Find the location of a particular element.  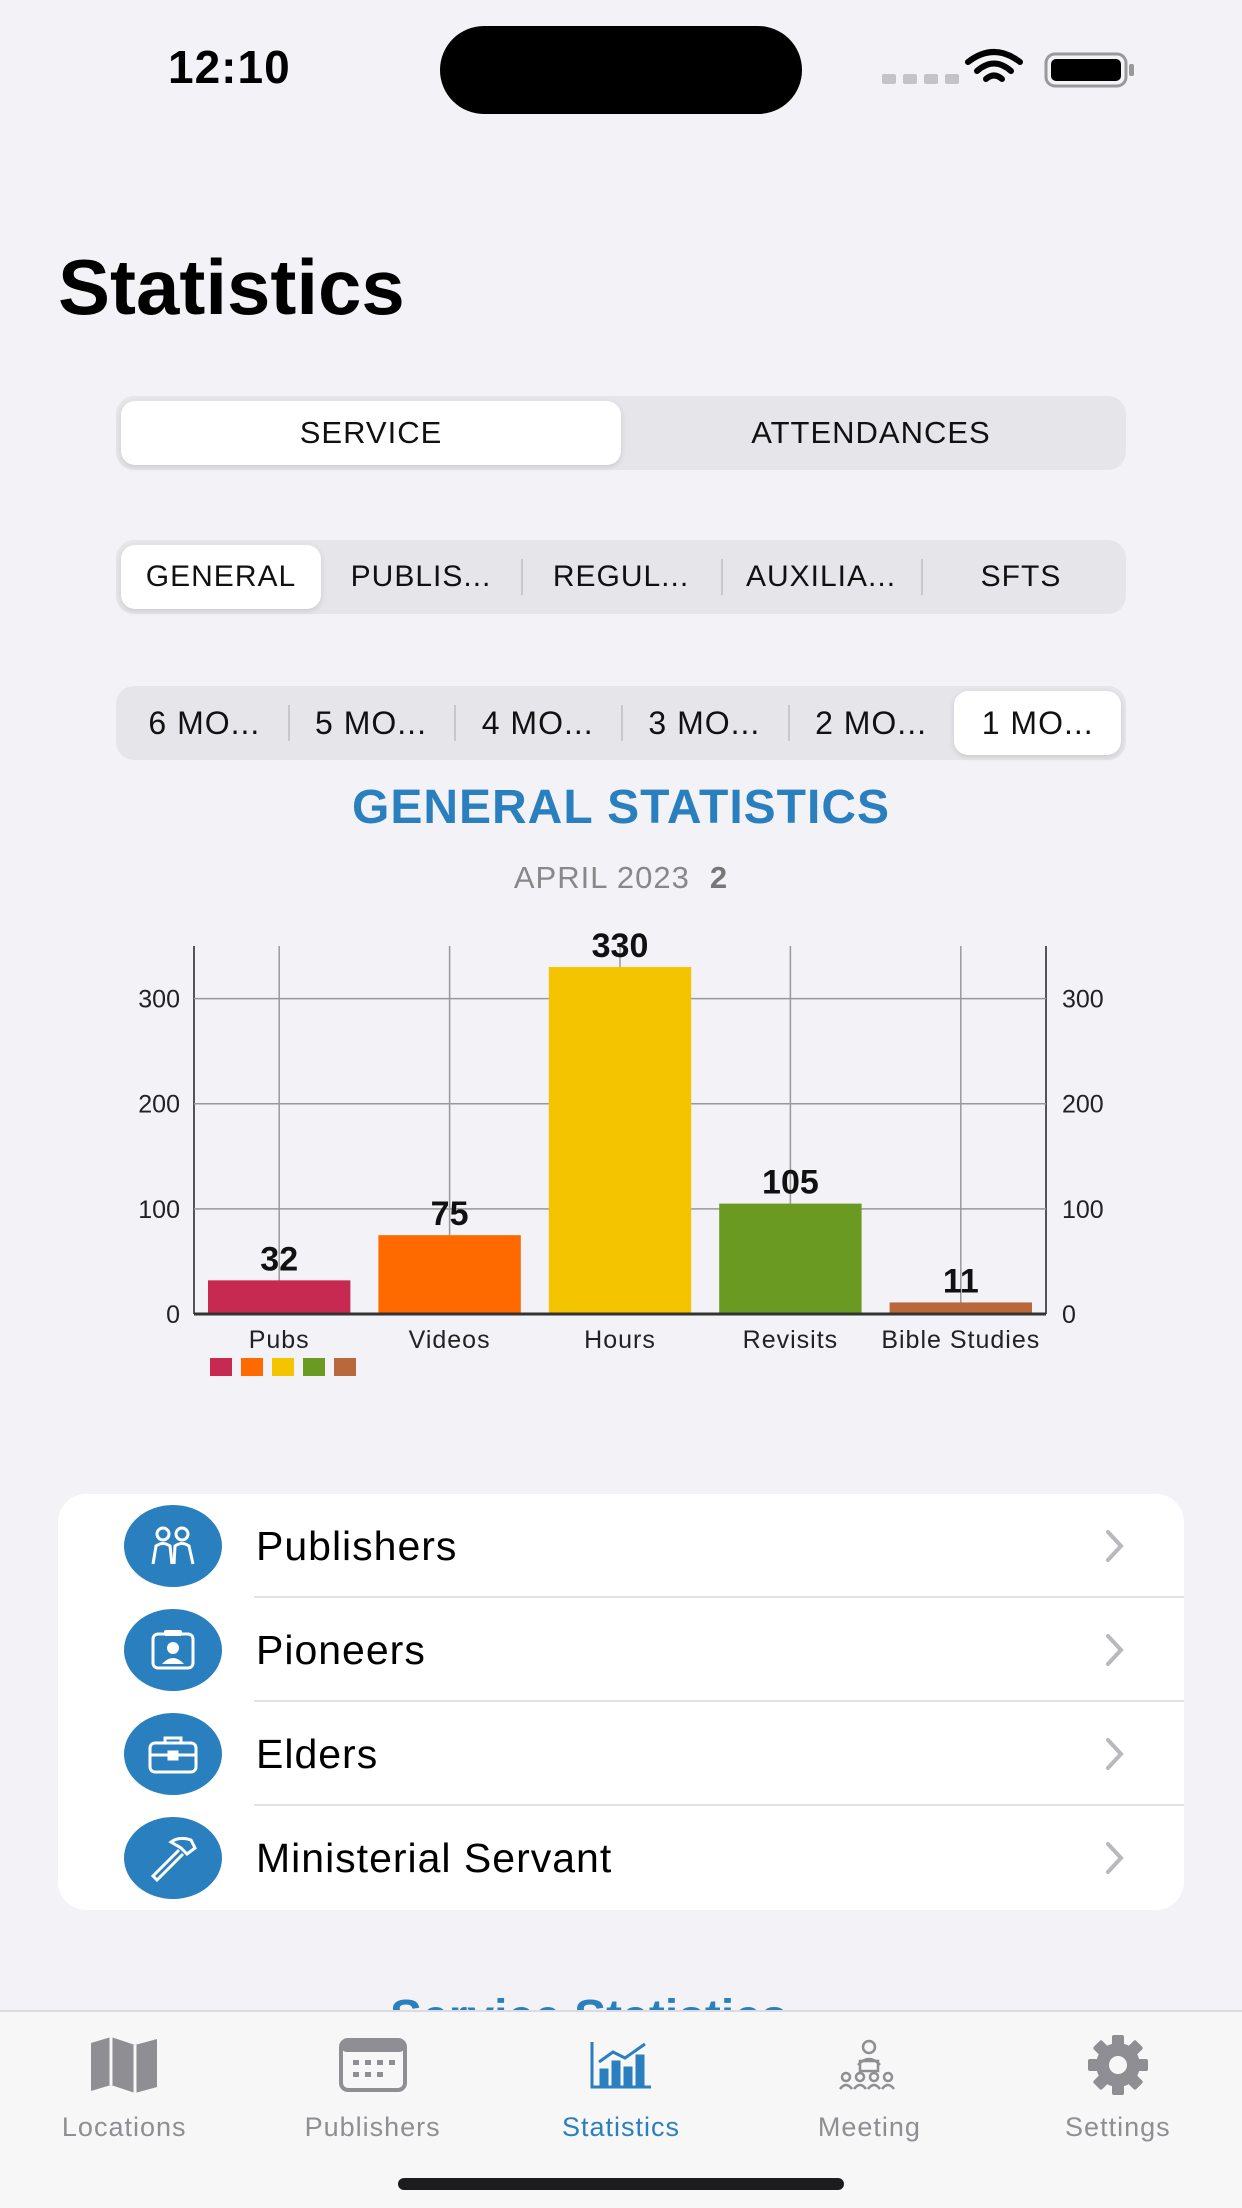

bar-bible-studies is located at coordinates (960, 1308).